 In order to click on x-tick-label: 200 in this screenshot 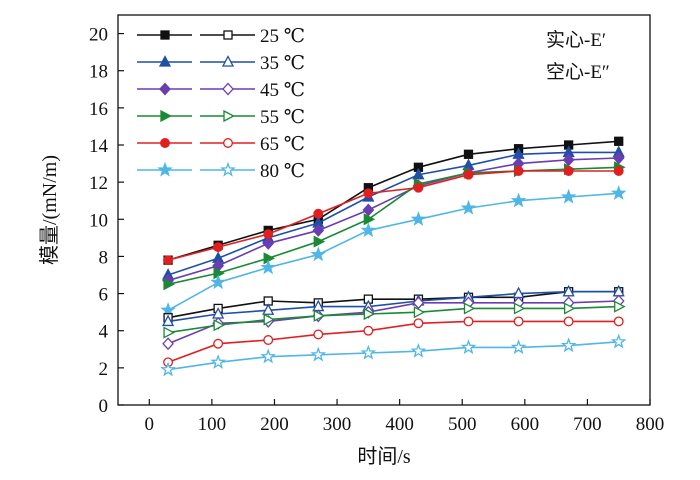, I will do `click(274, 424)`.